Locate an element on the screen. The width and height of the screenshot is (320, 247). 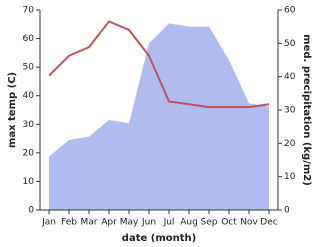
y2-tick-label: 20 is located at coordinates (290, 144).